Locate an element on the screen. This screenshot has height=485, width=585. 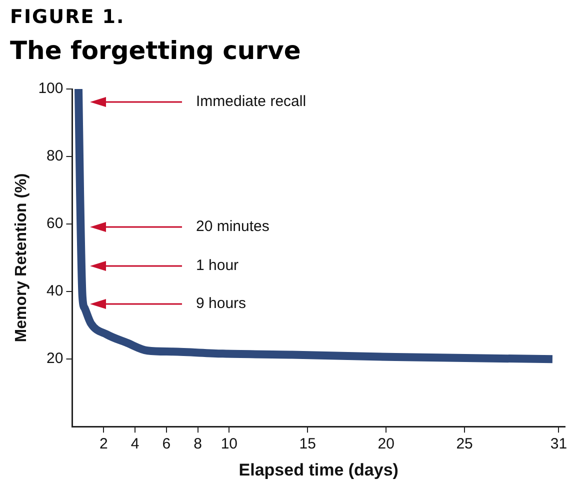
x-tick-label: 10 is located at coordinates (229, 444).